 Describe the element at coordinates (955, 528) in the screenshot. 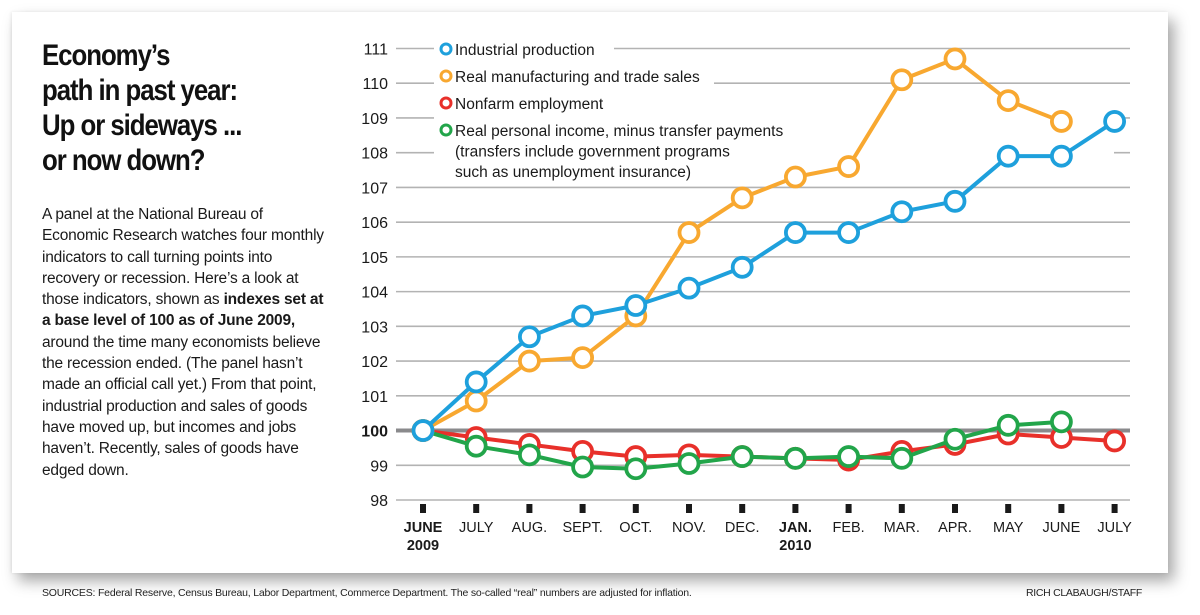

I see `x-tick-label: APR.` at that location.